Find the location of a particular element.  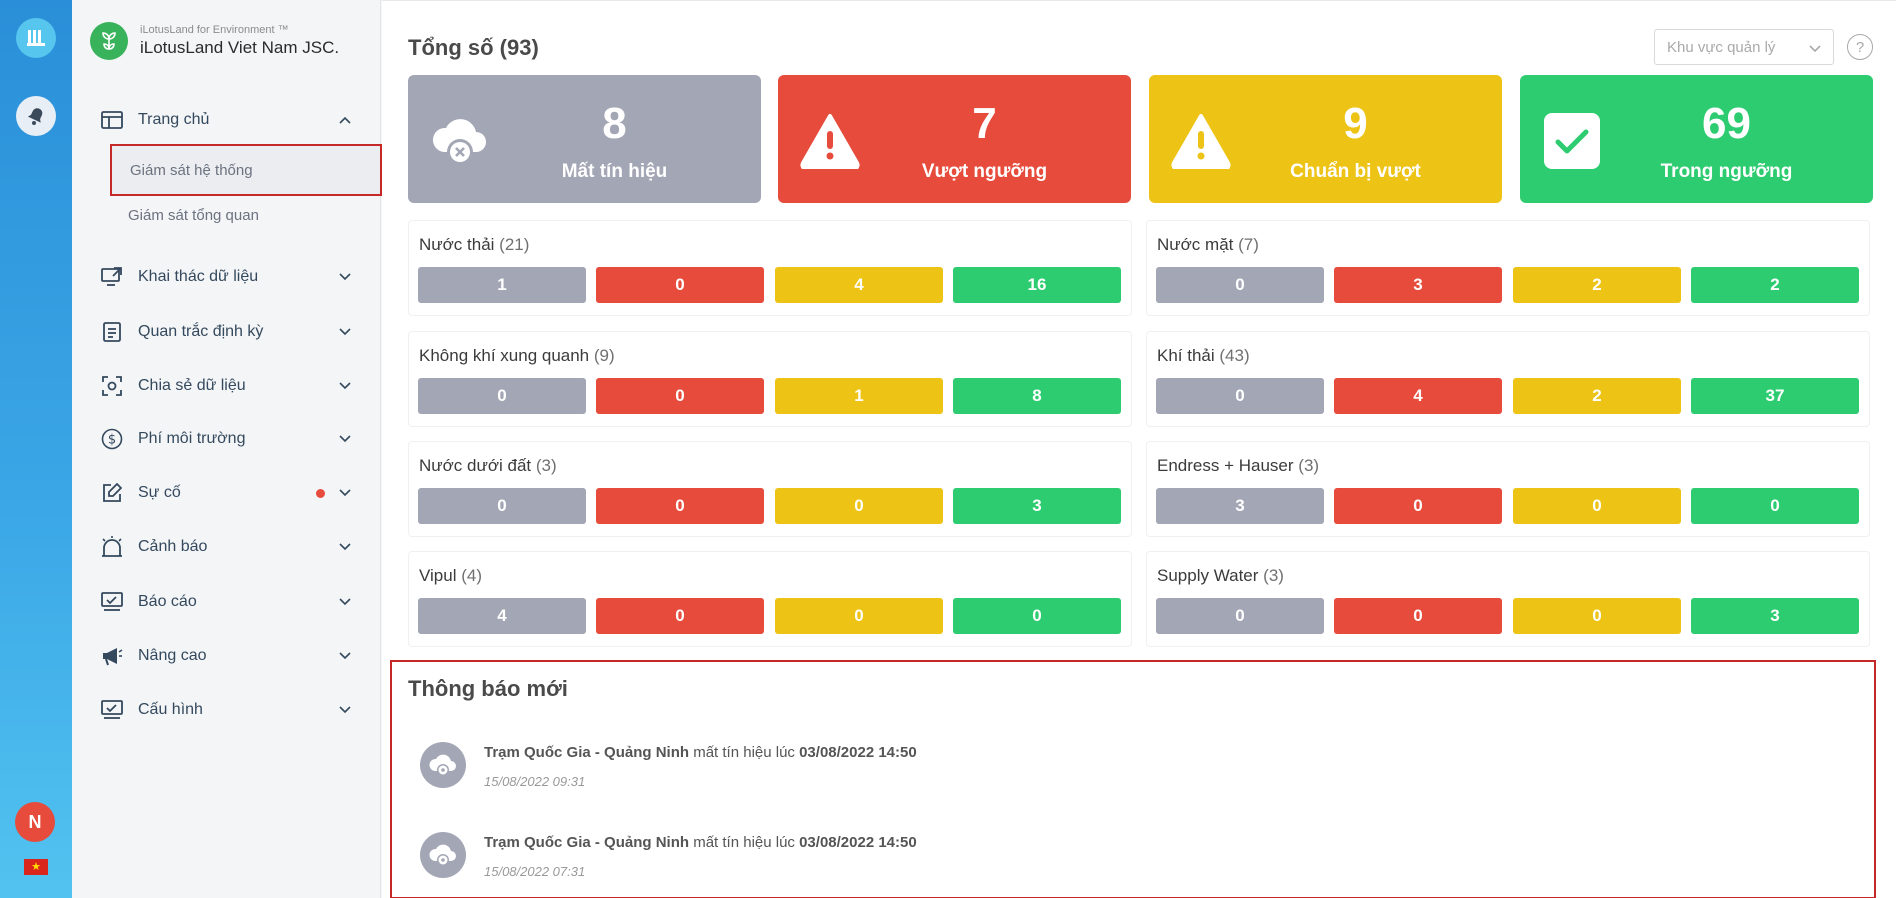

group-name: Nước thải is located at coordinates (457, 244).